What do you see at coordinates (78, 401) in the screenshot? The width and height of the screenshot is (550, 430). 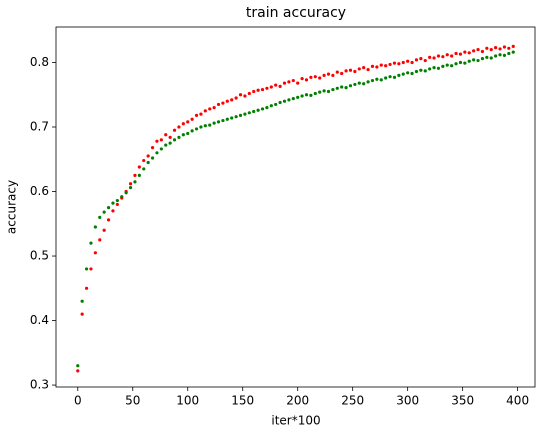 I see `x-tick-label: 0` at bounding box center [78, 401].